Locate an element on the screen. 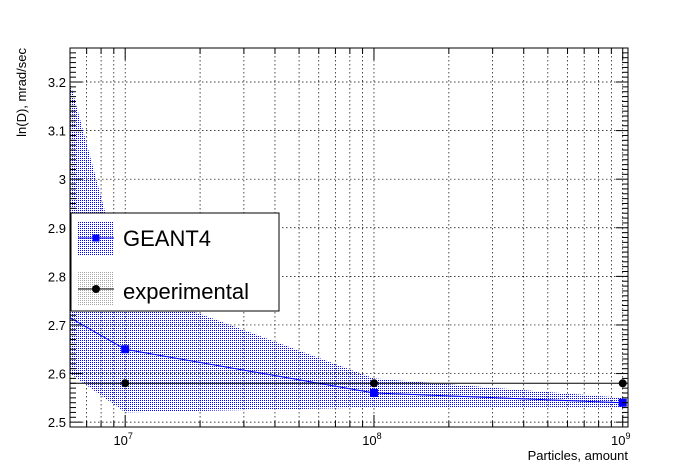 Image resolution: width=698 pixels, height=476 pixels. y-tick-label: 2.9 is located at coordinates (57, 228).